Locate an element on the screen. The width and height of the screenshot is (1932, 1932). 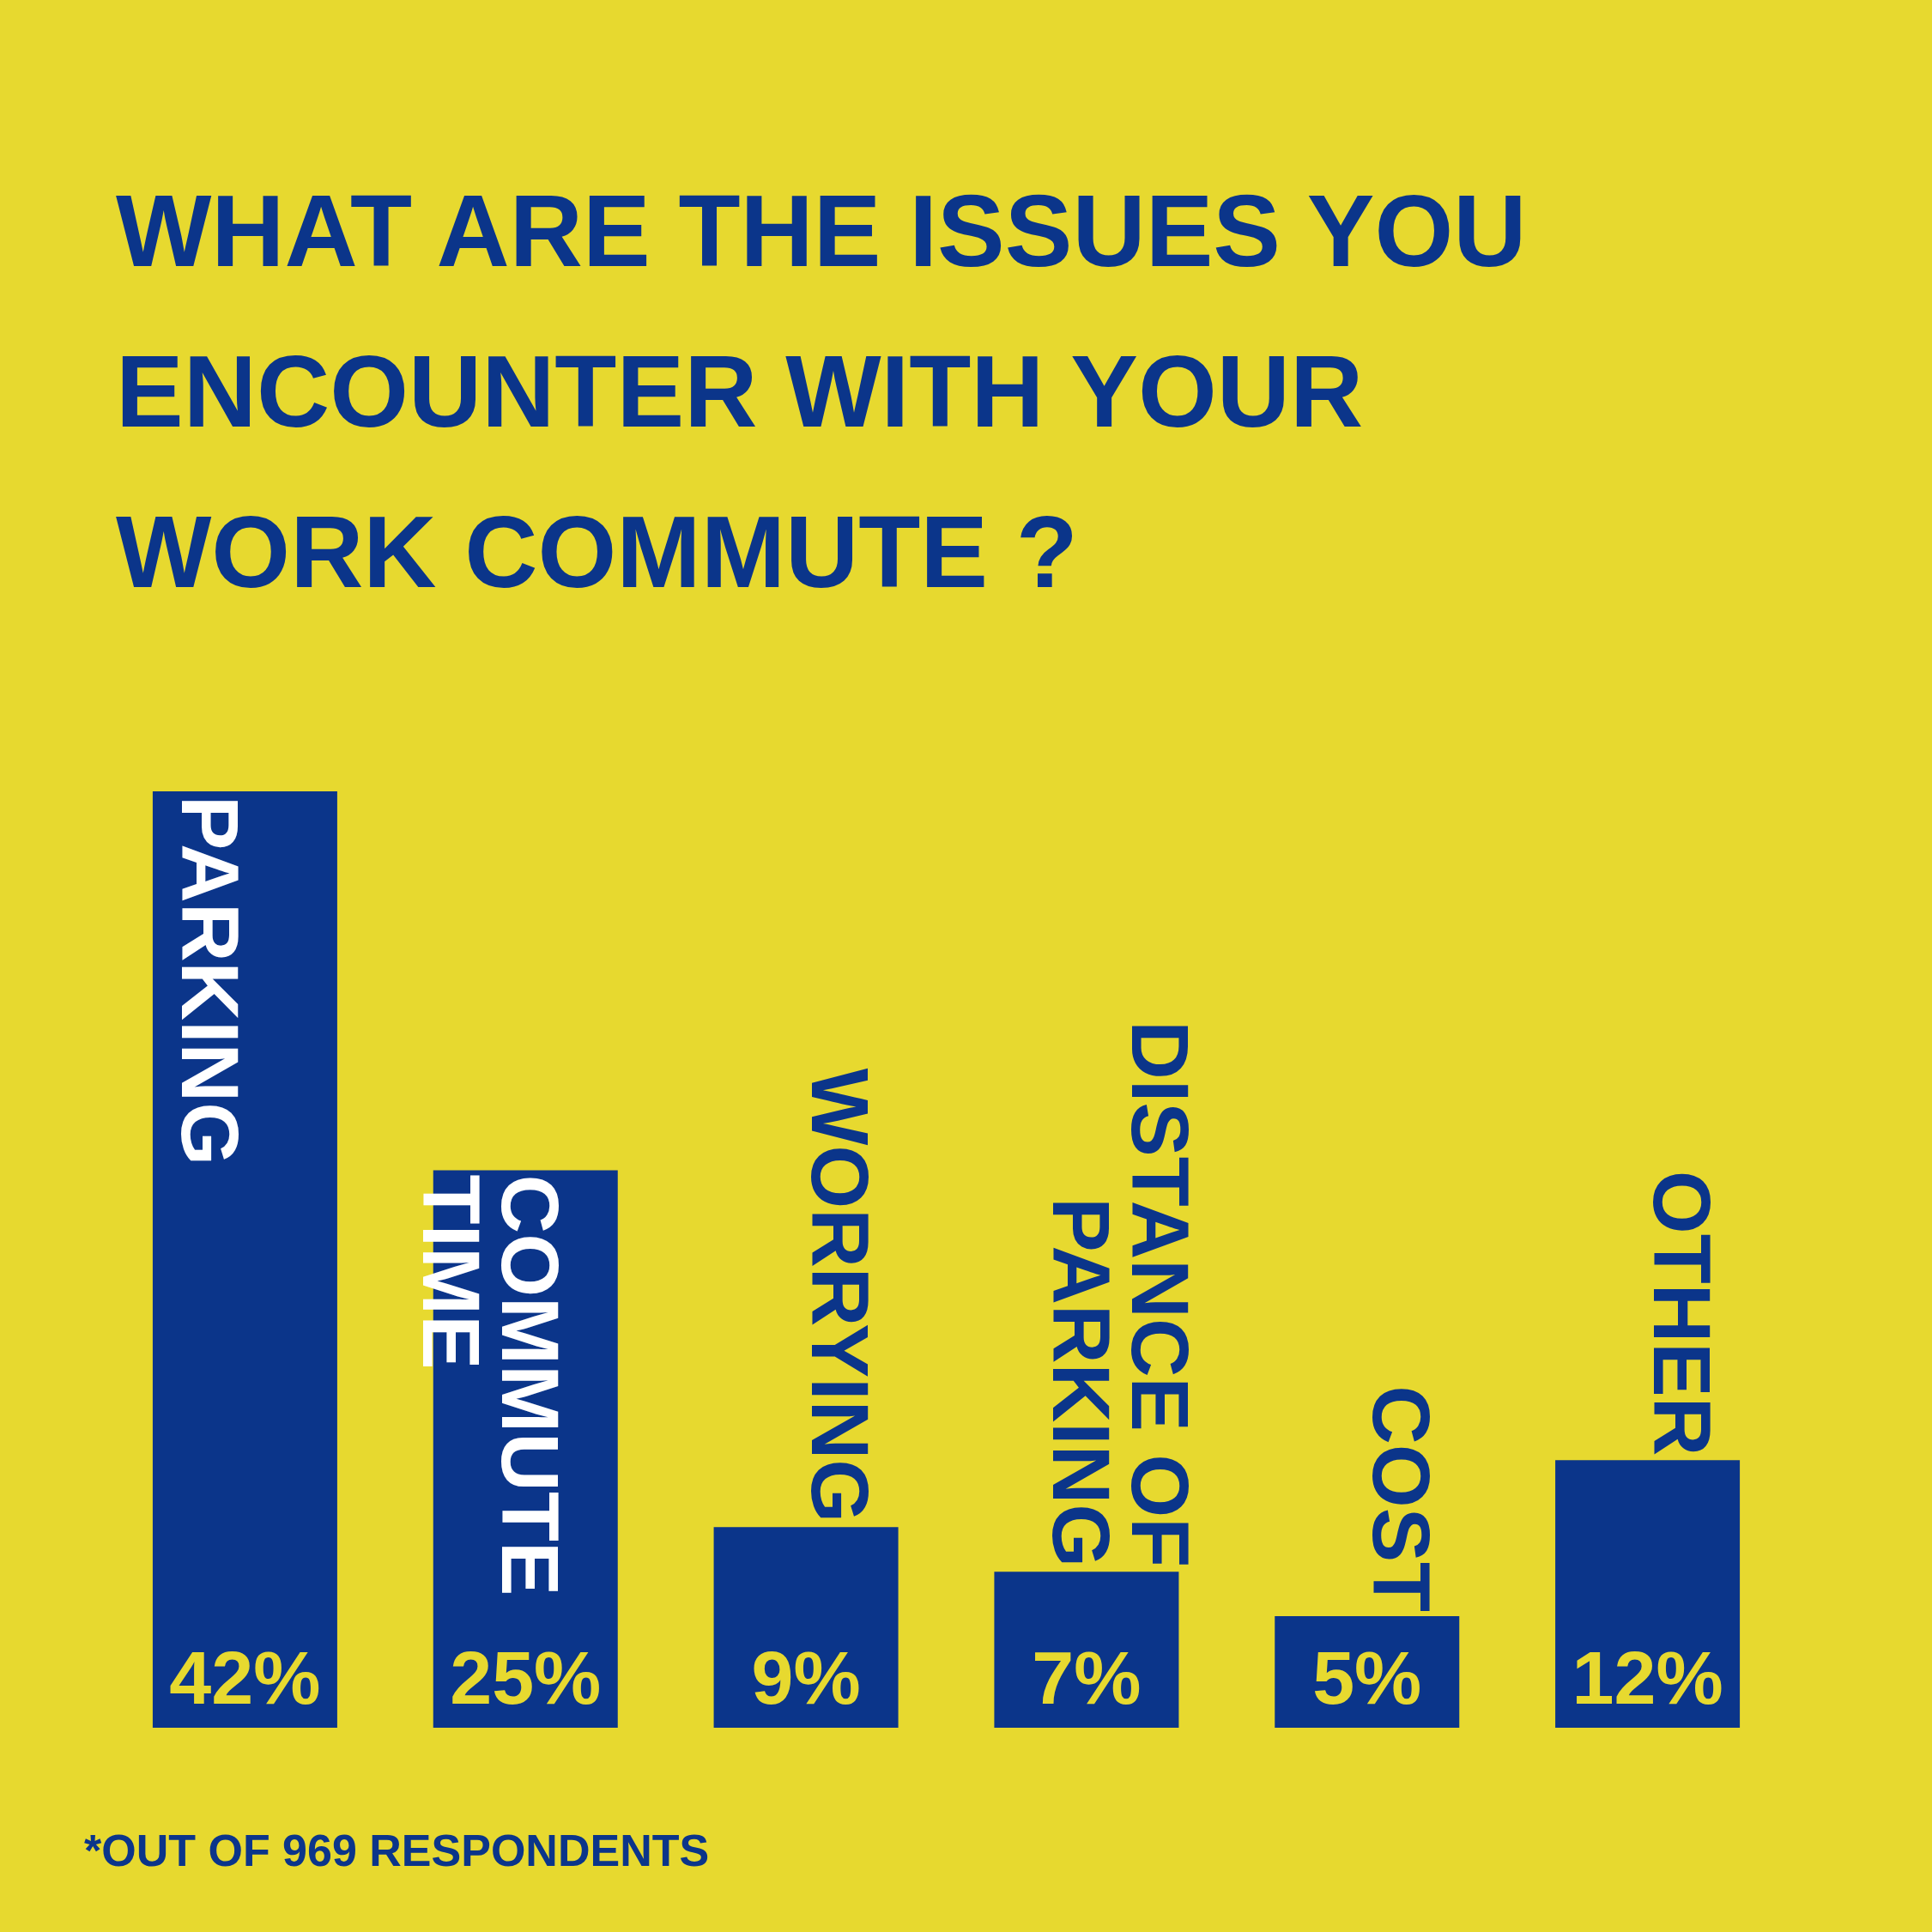
data-label: 42% is located at coordinates (245, 1677).